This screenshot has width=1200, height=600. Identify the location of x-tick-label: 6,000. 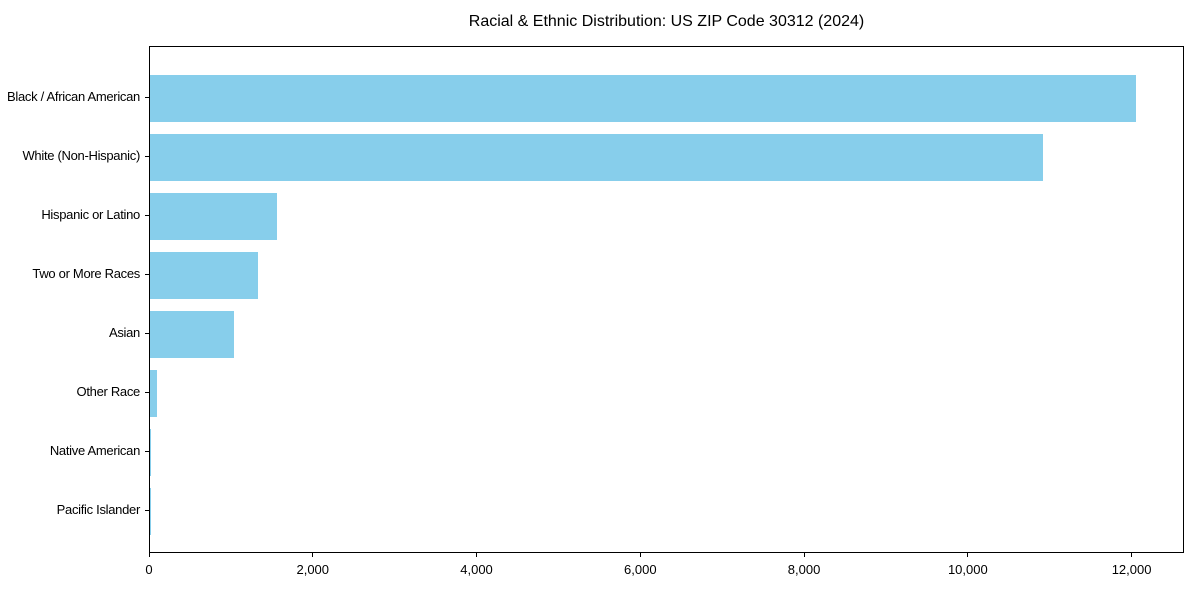
(640, 569).